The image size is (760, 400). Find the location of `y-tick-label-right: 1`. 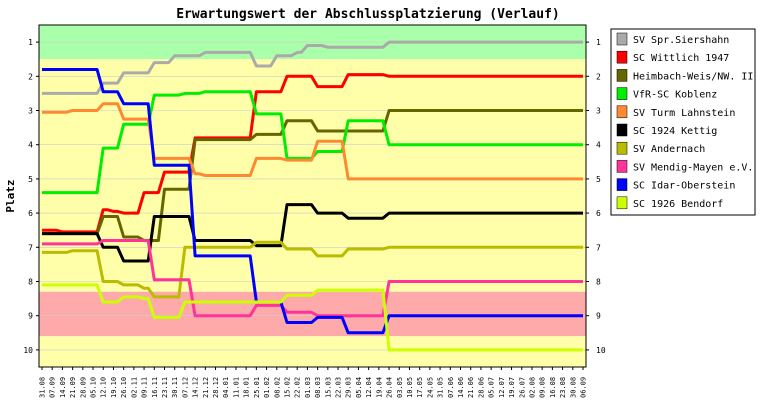

y-tick-label-right: 1 is located at coordinates (598, 42).